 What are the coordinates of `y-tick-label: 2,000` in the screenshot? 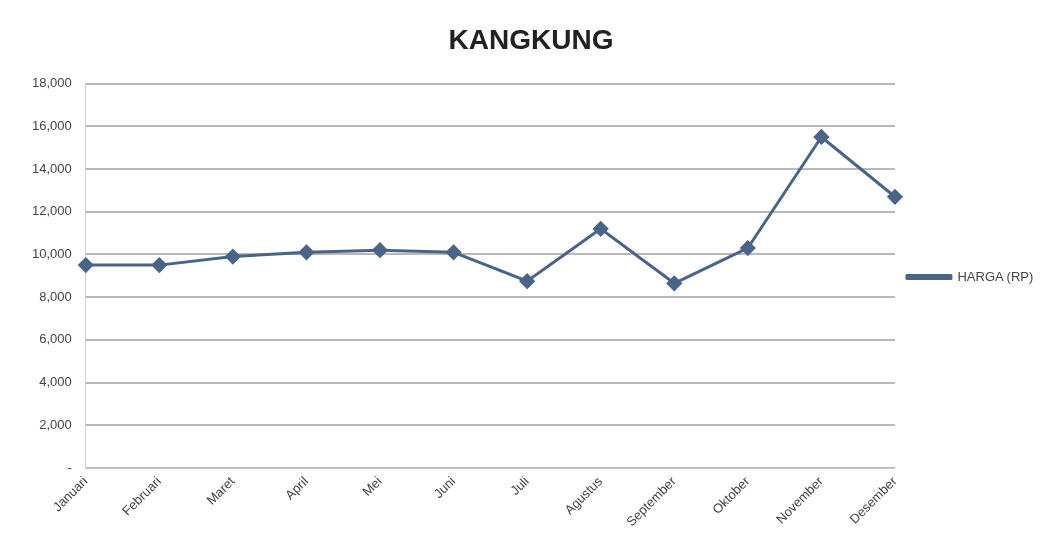 It's located at (55, 424).